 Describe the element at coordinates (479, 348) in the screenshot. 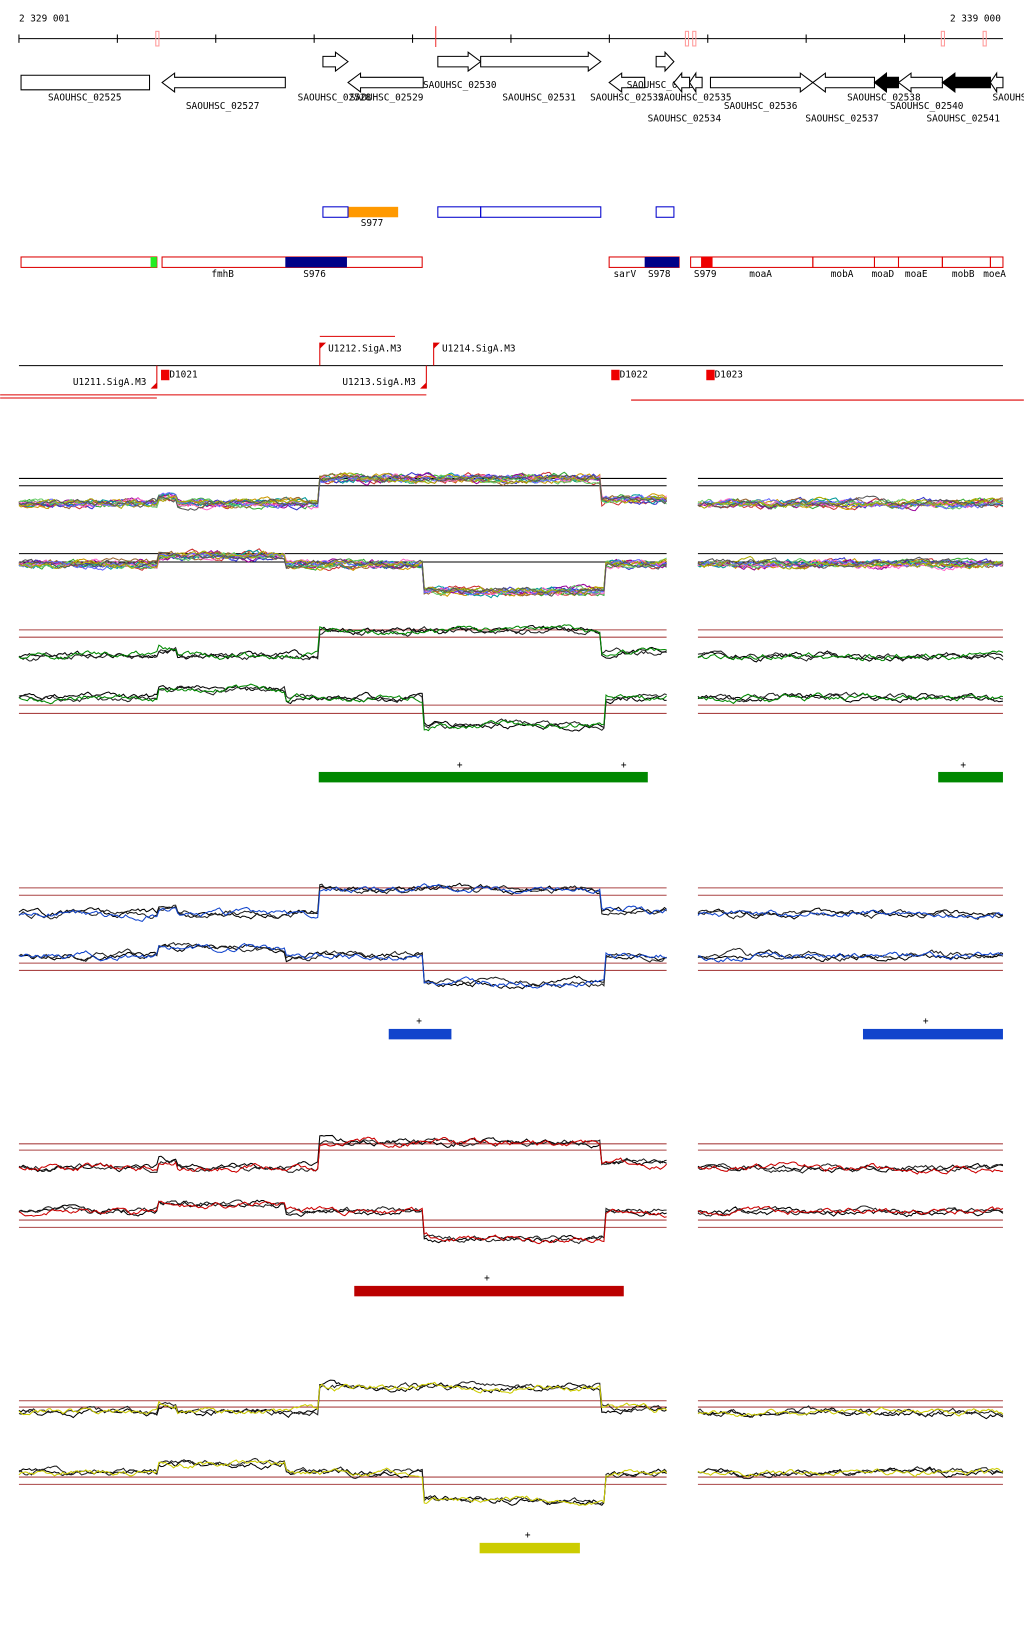

I see `promoter-label: U1214.SigA.M3` at that location.